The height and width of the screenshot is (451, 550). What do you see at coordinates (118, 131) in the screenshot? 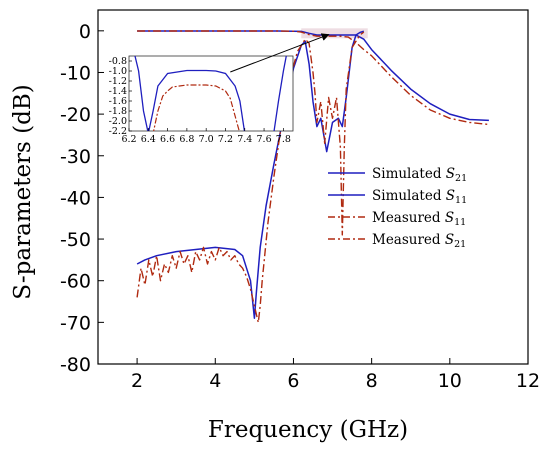
I see `inset-y-tick-label: -2.2` at bounding box center [118, 131].